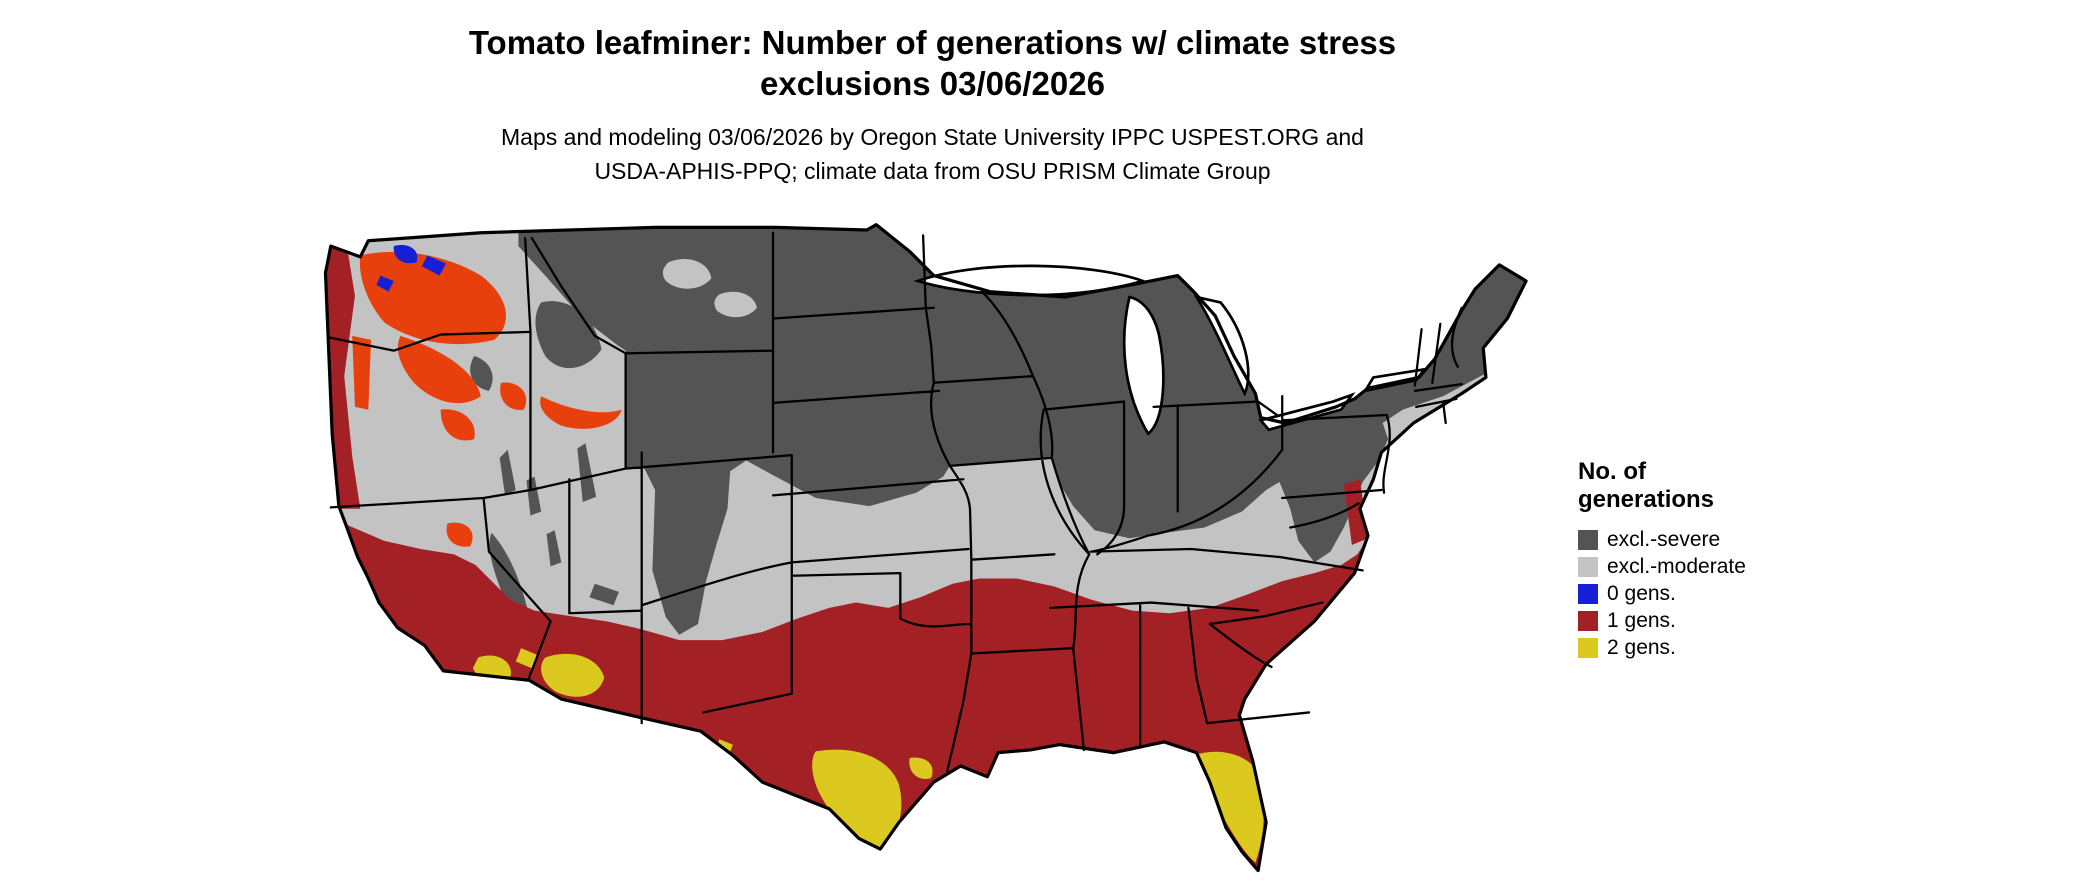  I want to click on lake-michigan, so click(1143, 365).